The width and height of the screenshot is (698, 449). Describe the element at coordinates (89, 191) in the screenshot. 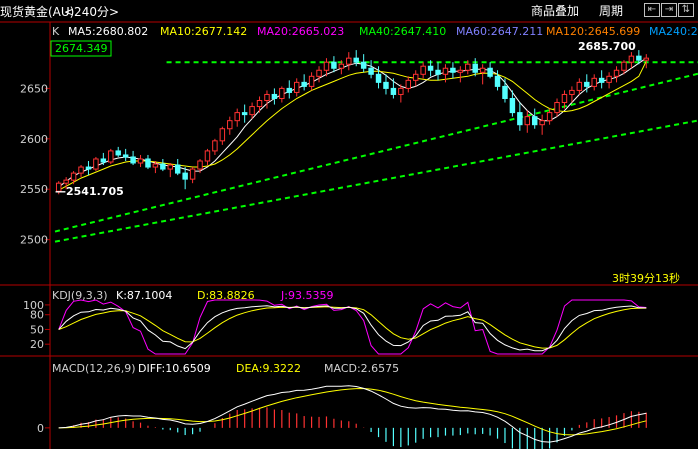

I see `low-label: —2541.705` at that location.